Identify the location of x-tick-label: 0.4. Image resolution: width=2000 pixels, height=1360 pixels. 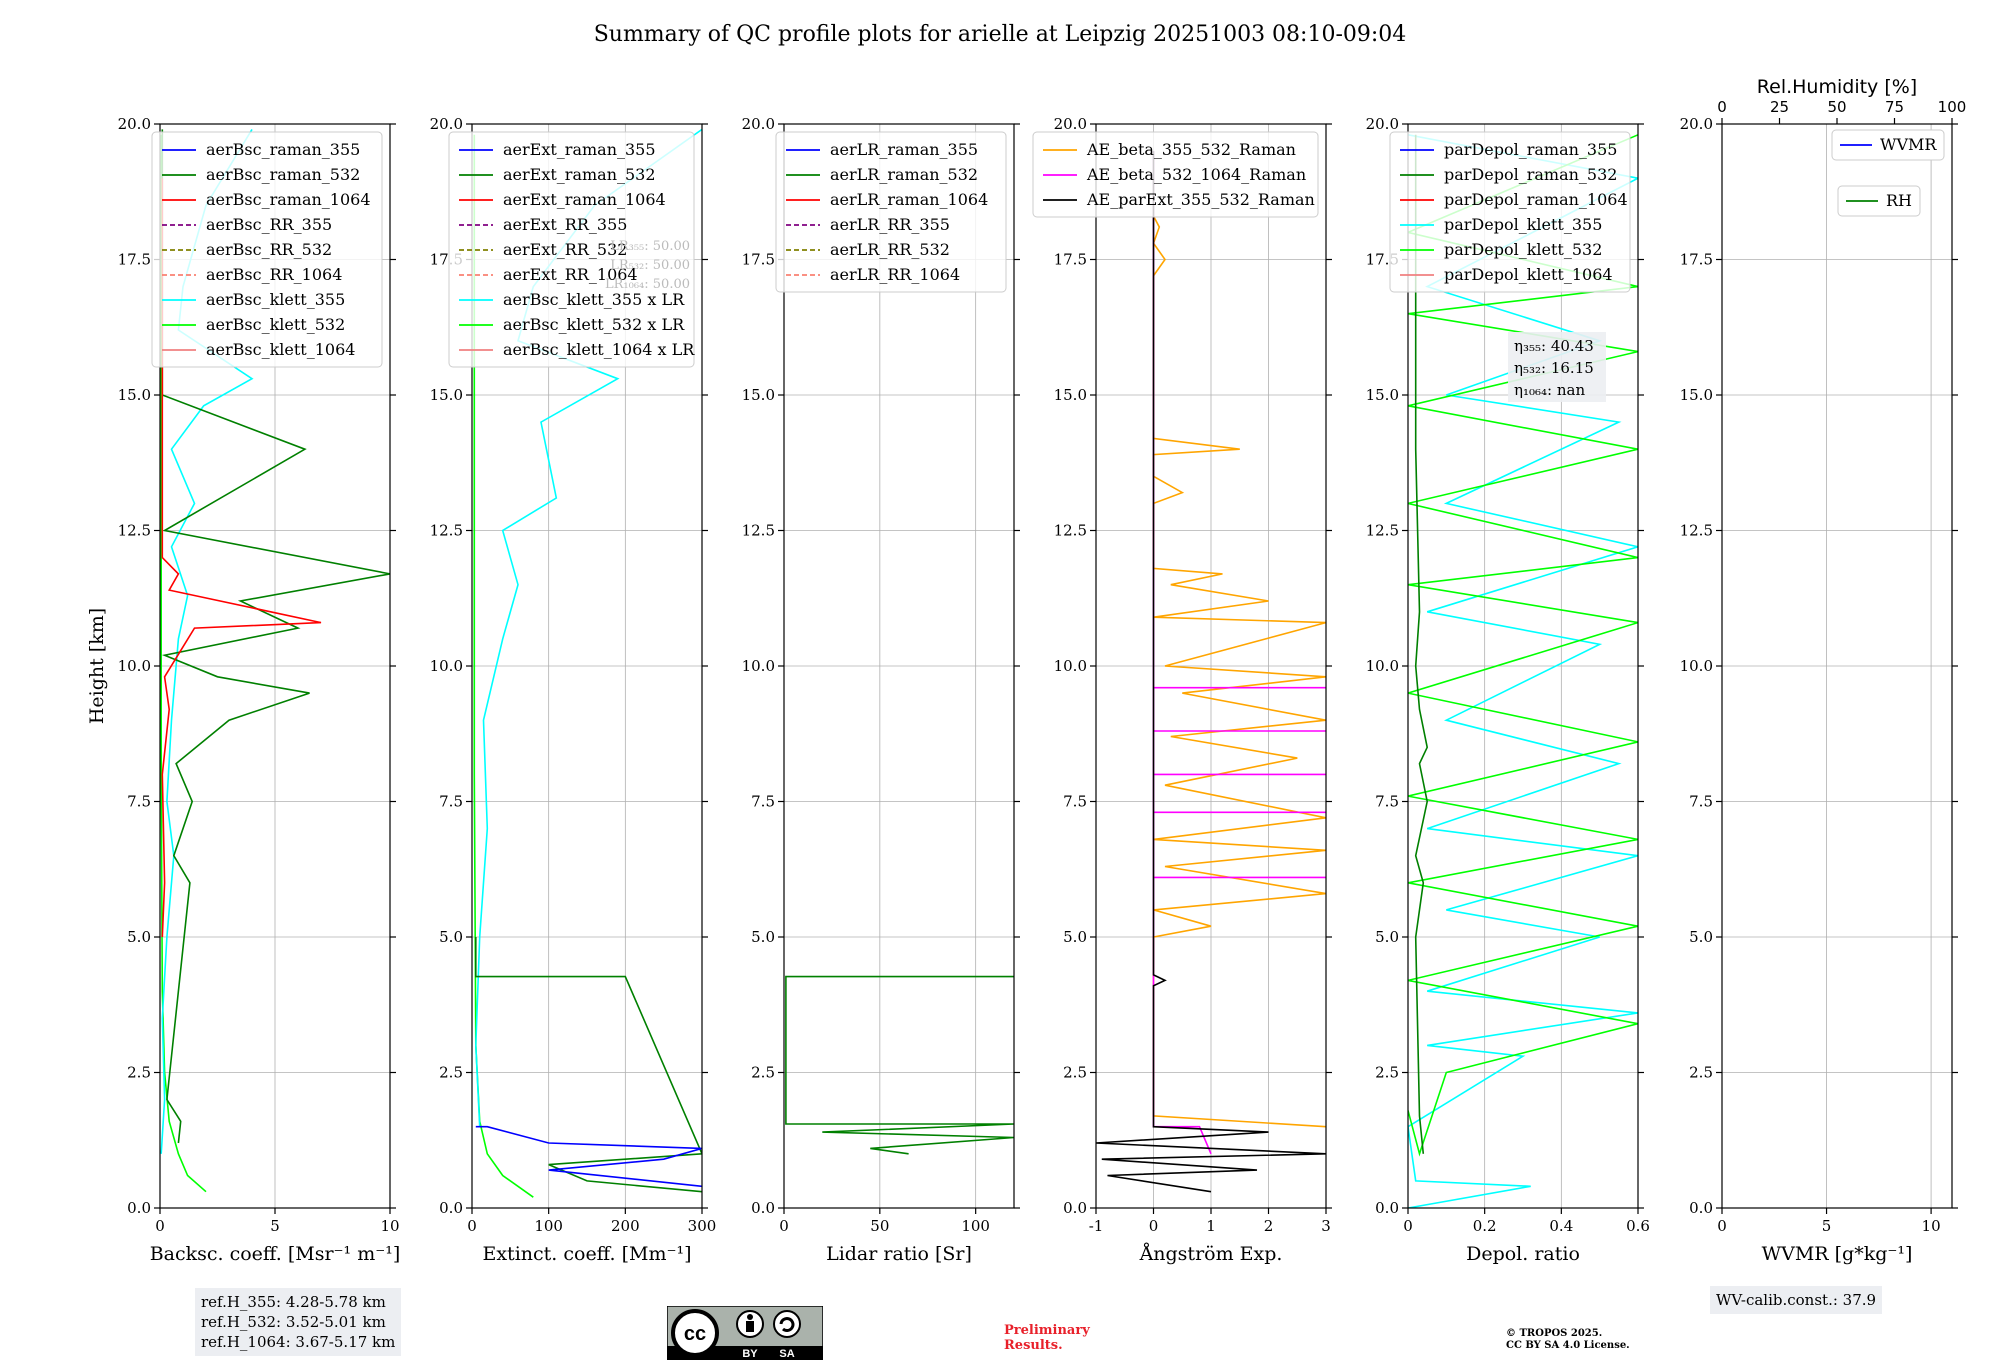
(1561, 1226).